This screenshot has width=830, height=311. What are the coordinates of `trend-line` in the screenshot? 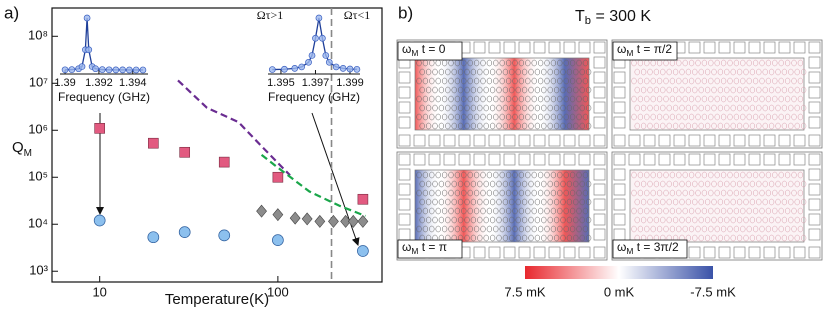 It's located at (313, 185).